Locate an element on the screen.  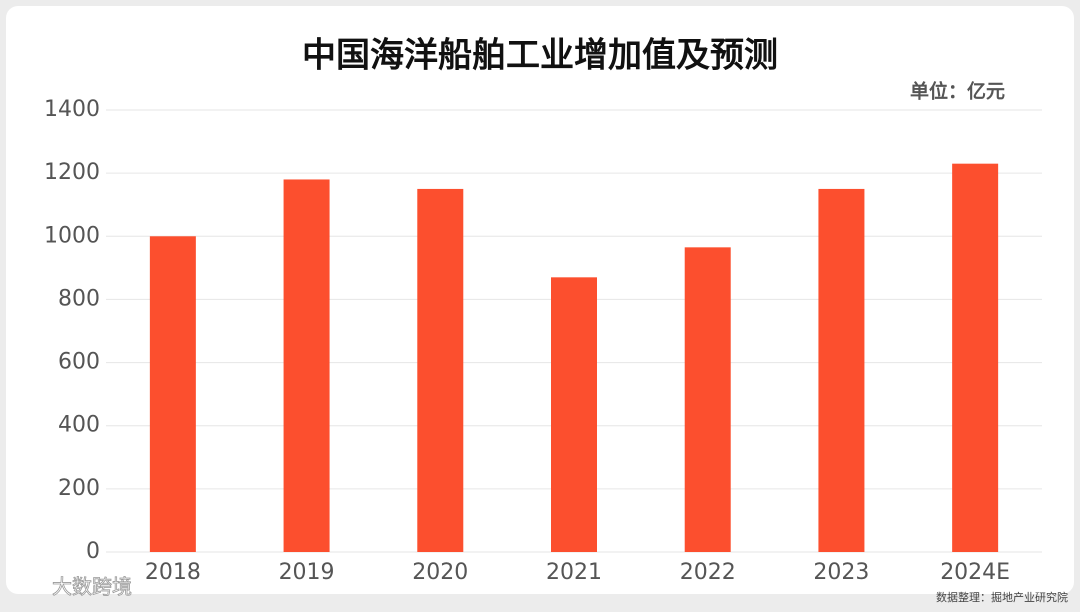
chart-title: 中国海洋船舶工业增加值及预测 is located at coordinates (540, 56).